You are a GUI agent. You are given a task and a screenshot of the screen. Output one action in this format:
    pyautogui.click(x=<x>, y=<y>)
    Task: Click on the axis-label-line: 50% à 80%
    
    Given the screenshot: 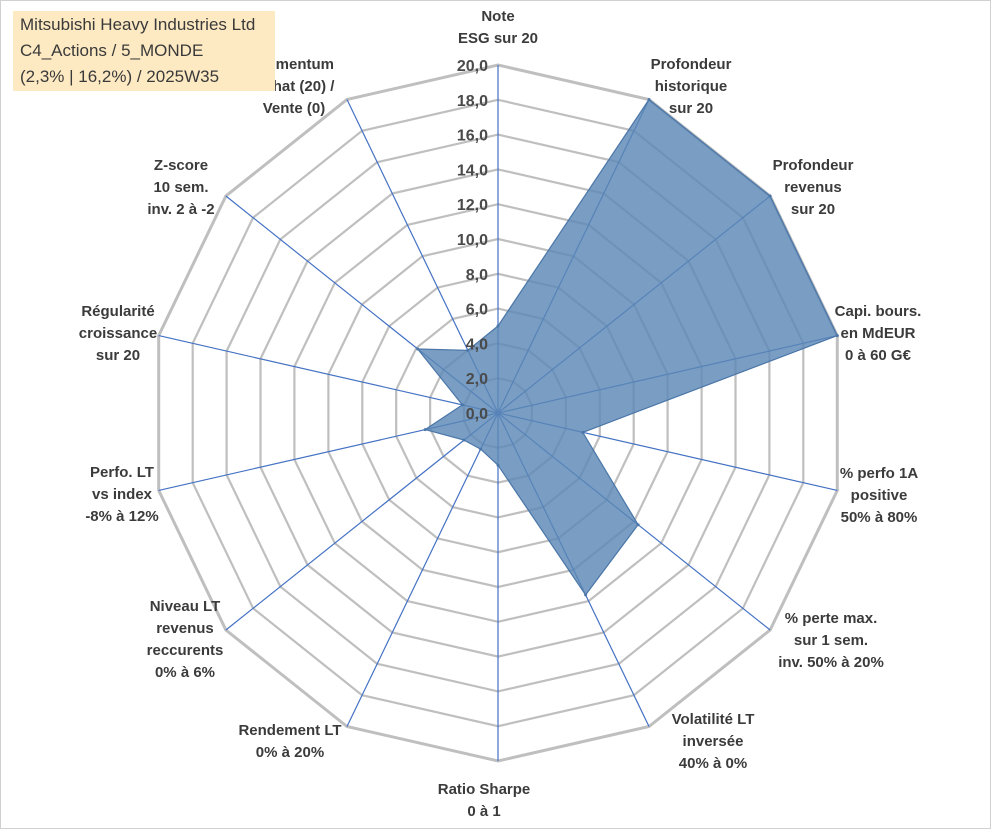 What is the action you would take?
    pyautogui.click(x=879, y=517)
    